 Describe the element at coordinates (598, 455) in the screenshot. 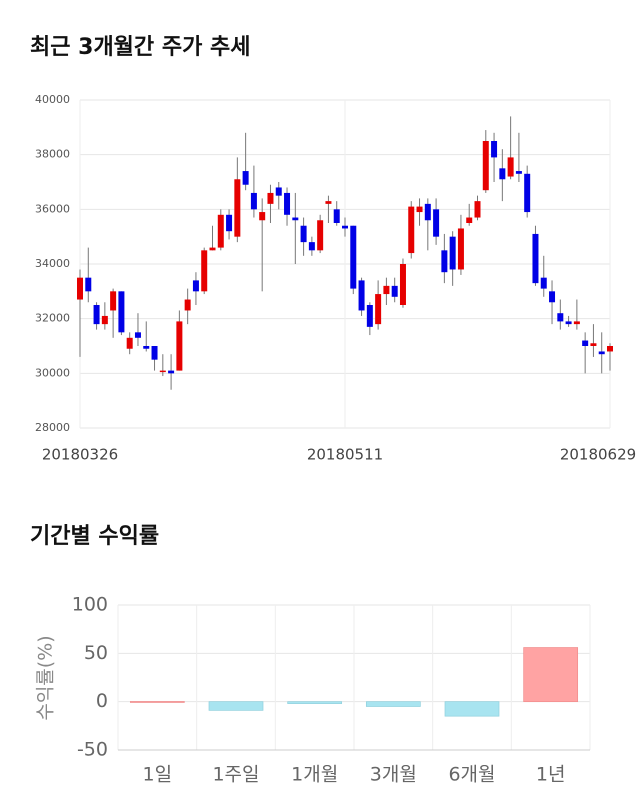

I see `x-tick-label: 20180629` at that location.